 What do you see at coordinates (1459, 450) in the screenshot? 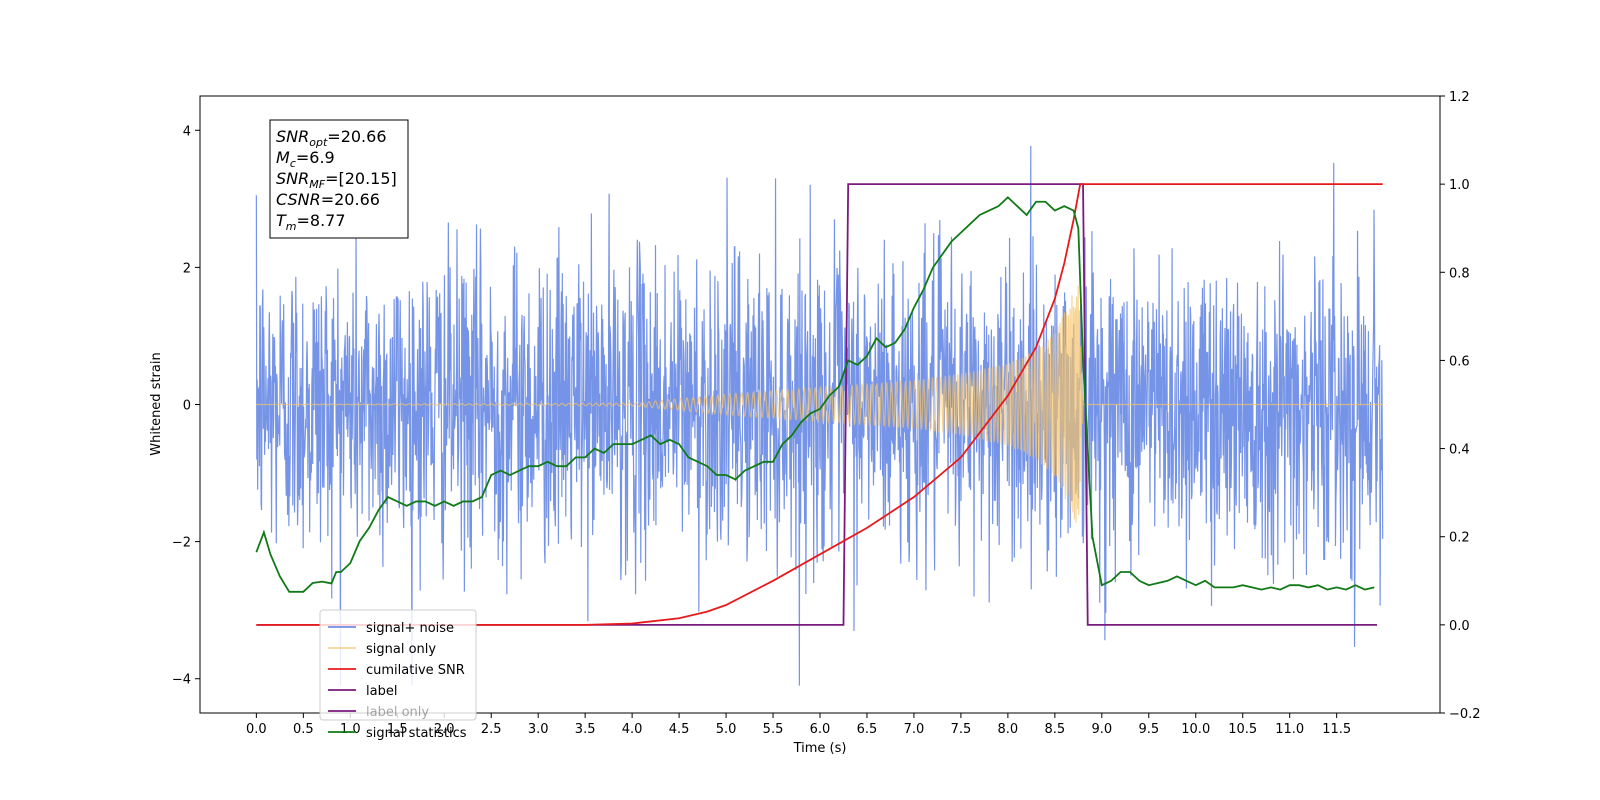
I see `y-right-tick-label: 0.4` at bounding box center [1459, 450].